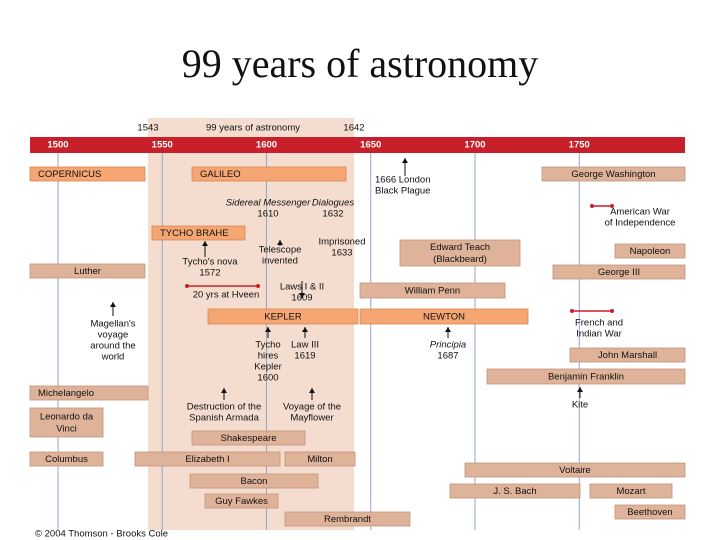 The height and width of the screenshot is (540, 720). Describe the element at coordinates (224, 407) in the screenshot. I see `note-text: Destruction of the` at that location.